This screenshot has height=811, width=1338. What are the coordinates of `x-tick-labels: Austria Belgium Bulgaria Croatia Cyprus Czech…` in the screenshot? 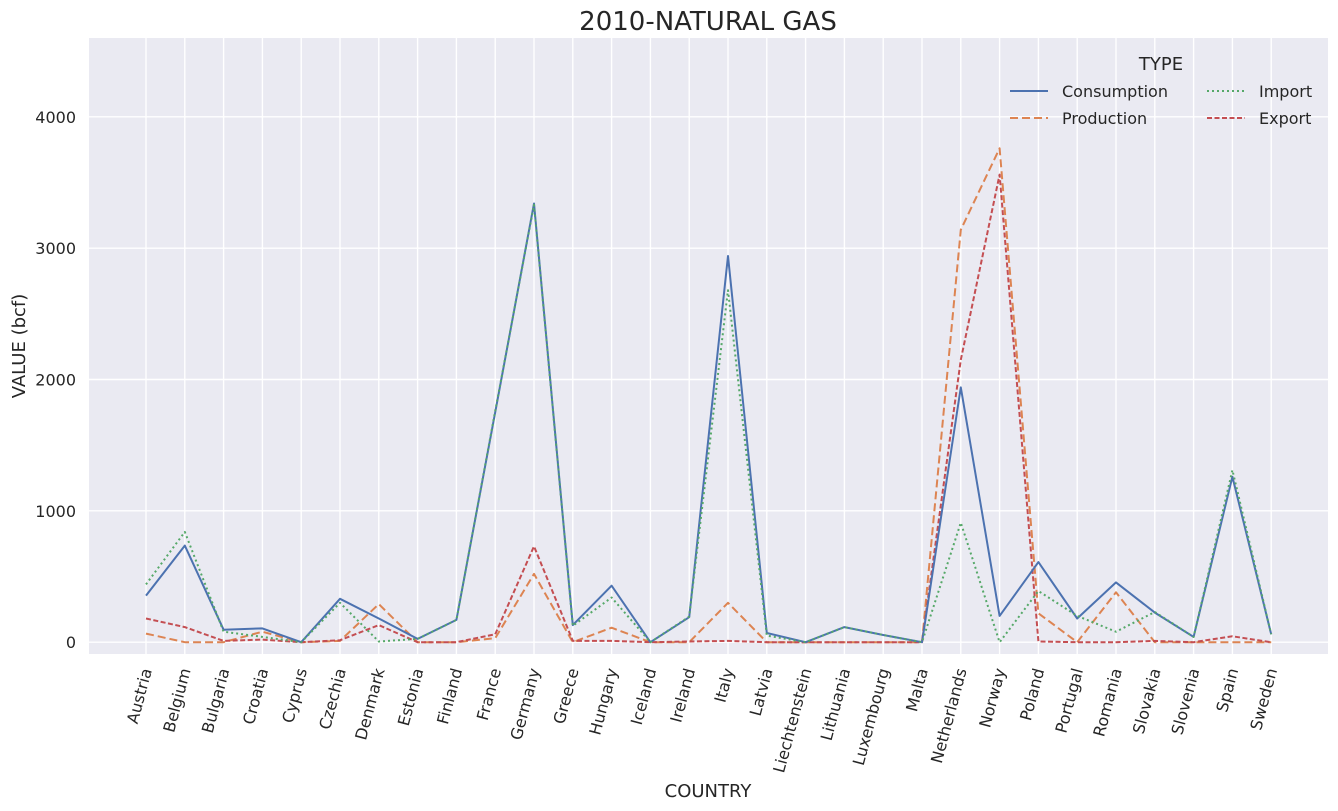 It's located at (702, 719).